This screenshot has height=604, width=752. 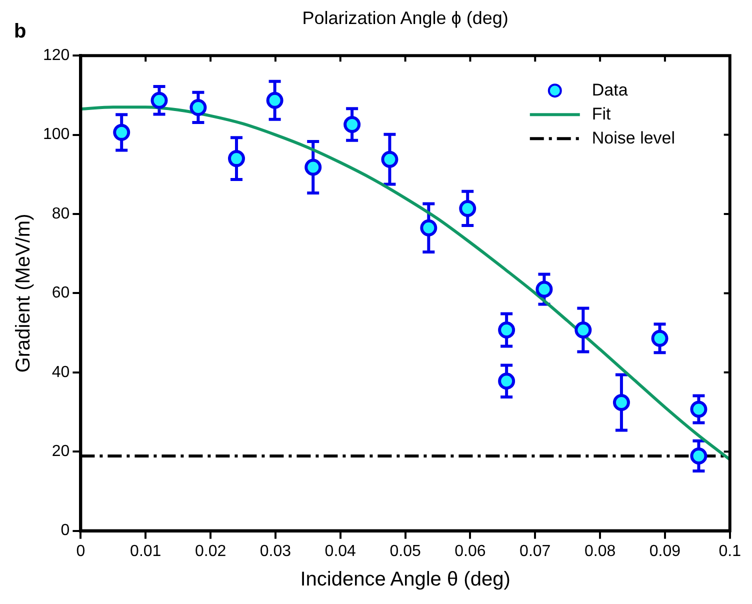 I want to click on x-tick-label: 0.05, so click(x=405, y=551).